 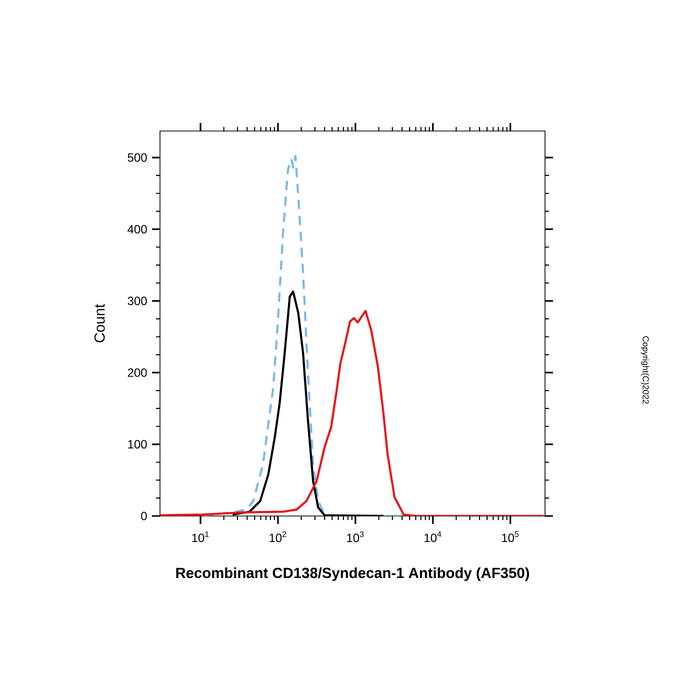 What do you see at coordinates (137, 301) in the screenshot?
I see `y-tick-label: 300` at bounding box center [137, 301].